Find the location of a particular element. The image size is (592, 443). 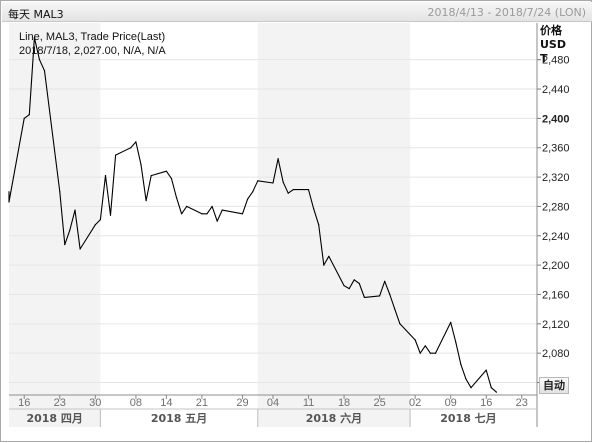

x-tick-label: 14 is located at coordinates (166, 403).